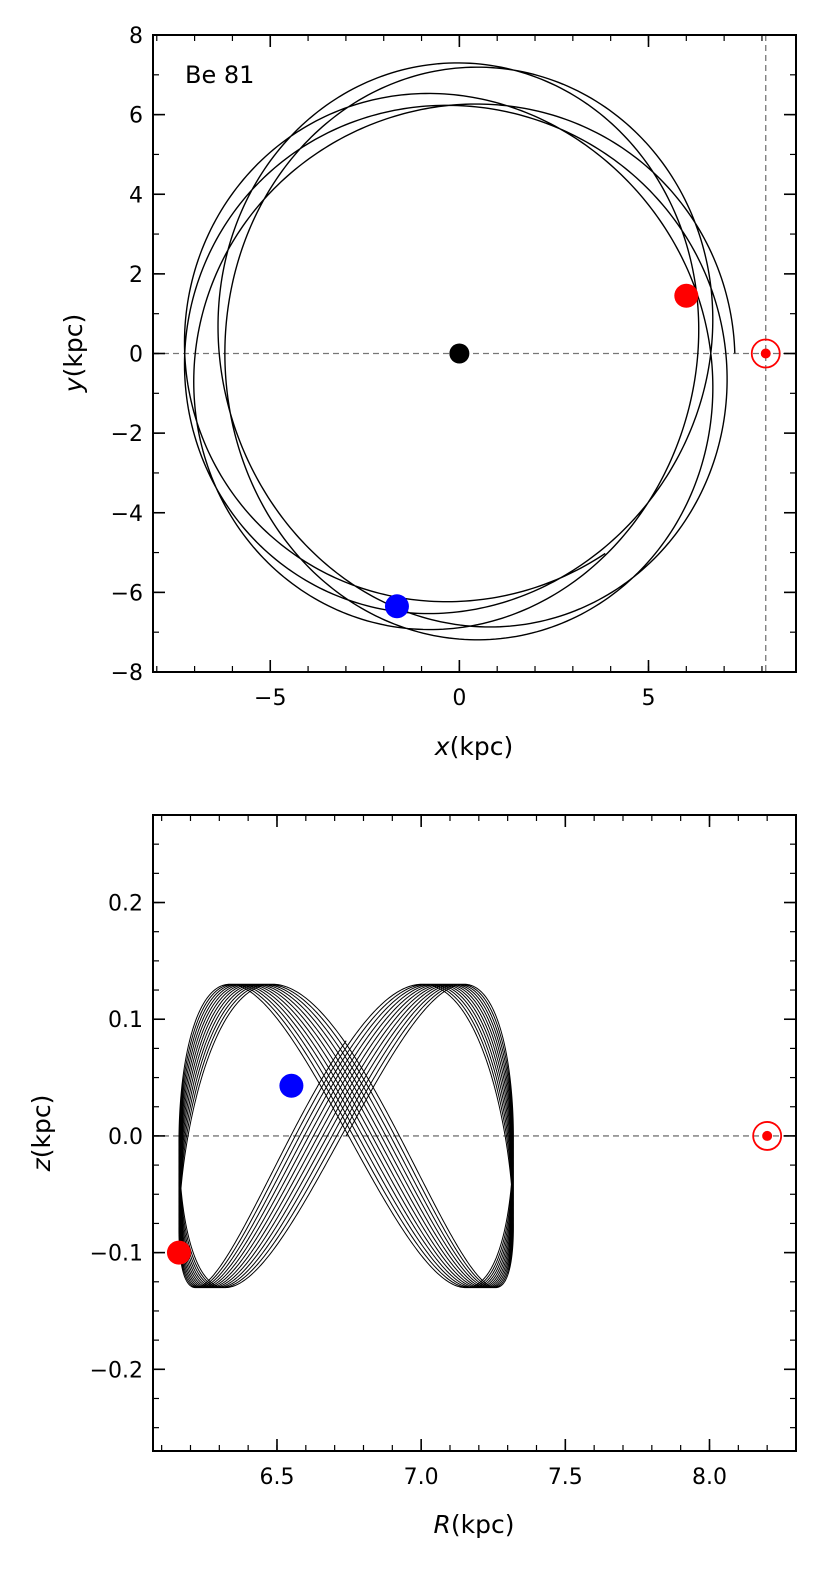 Image resolution: width=830 pixels, height=1585 pixels. I want to click on y-tick-label: −2, so click(127, 434).